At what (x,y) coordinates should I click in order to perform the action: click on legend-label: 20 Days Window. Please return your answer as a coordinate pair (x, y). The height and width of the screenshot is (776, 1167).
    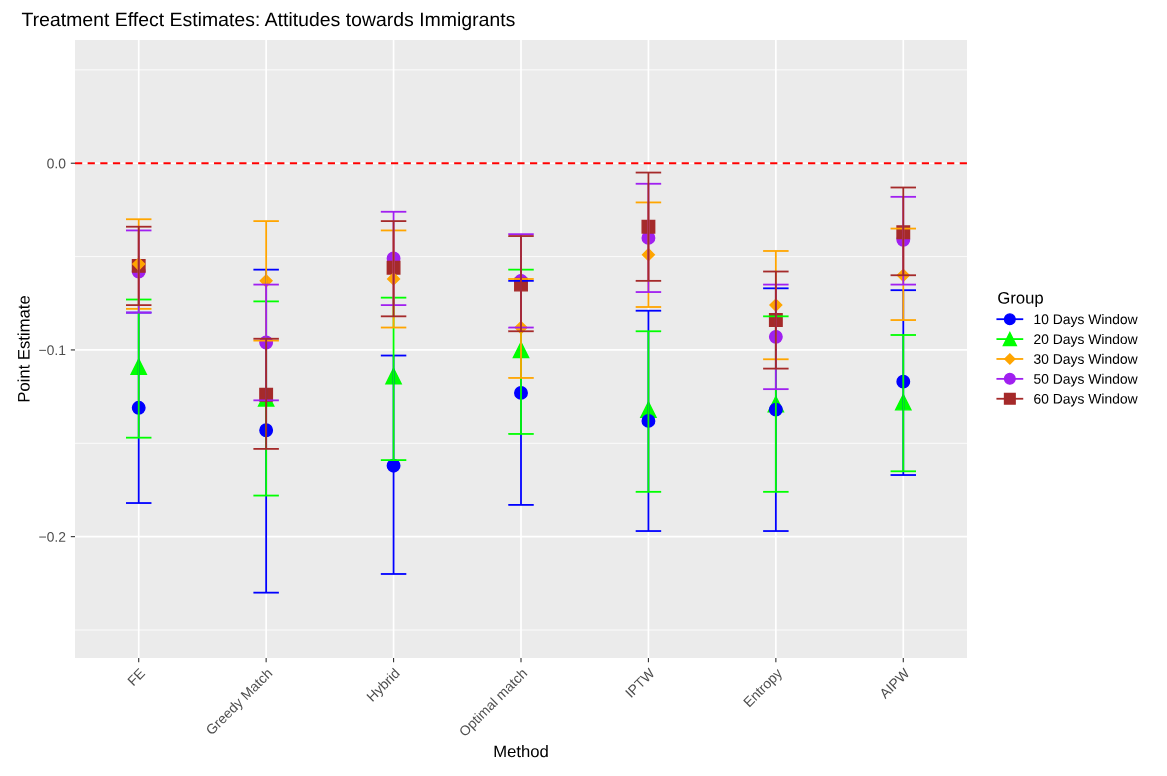
    Looking at the image, I should click on (1086, 340).